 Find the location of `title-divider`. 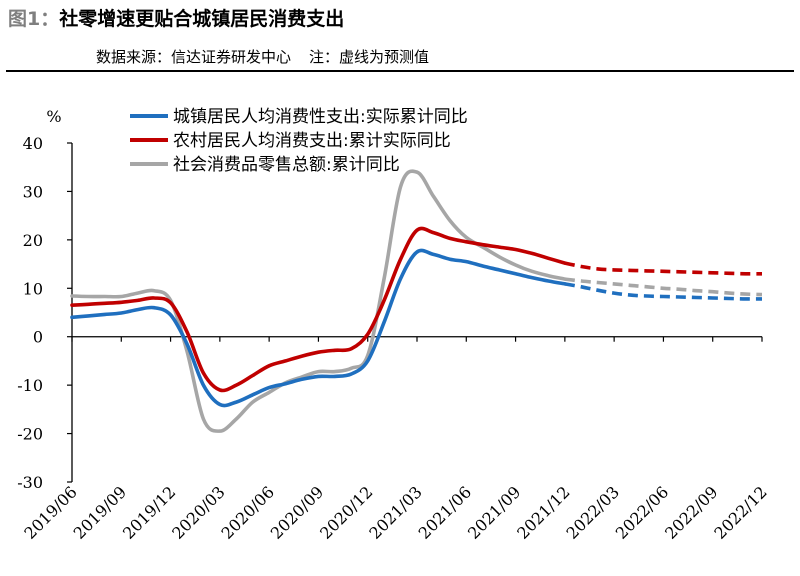

title-divider is located at coordinates (400, 71).